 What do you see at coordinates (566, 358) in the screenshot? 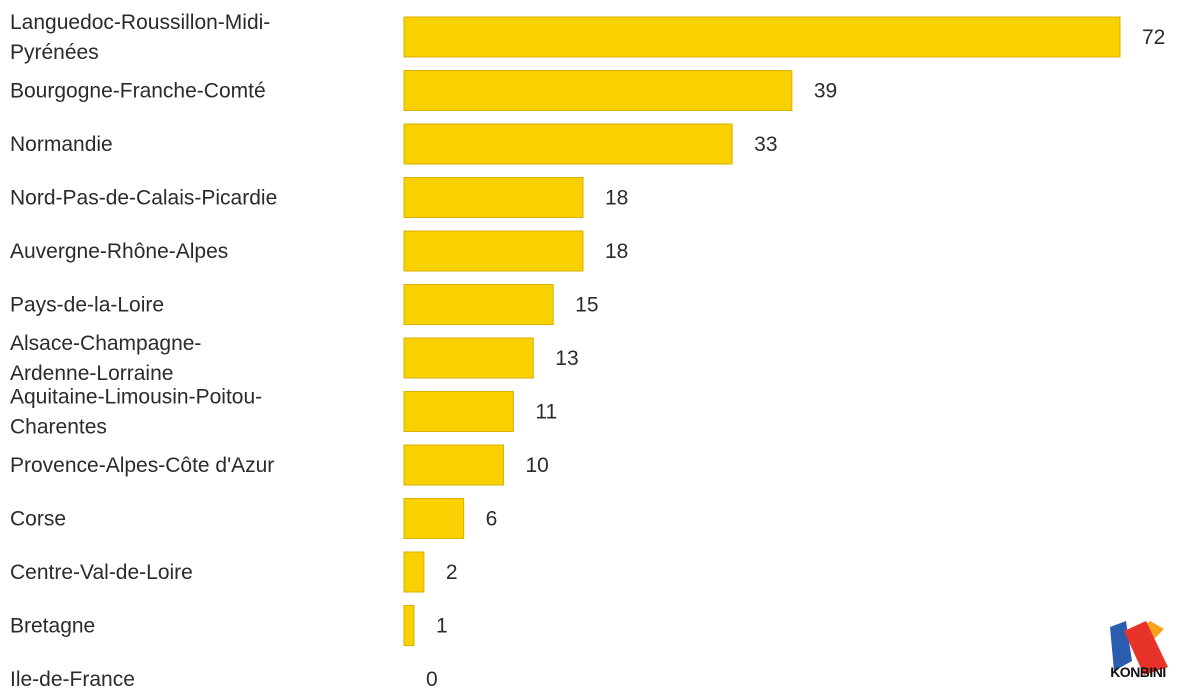
I see `value-label: 13` at bounding box center [566, 358].